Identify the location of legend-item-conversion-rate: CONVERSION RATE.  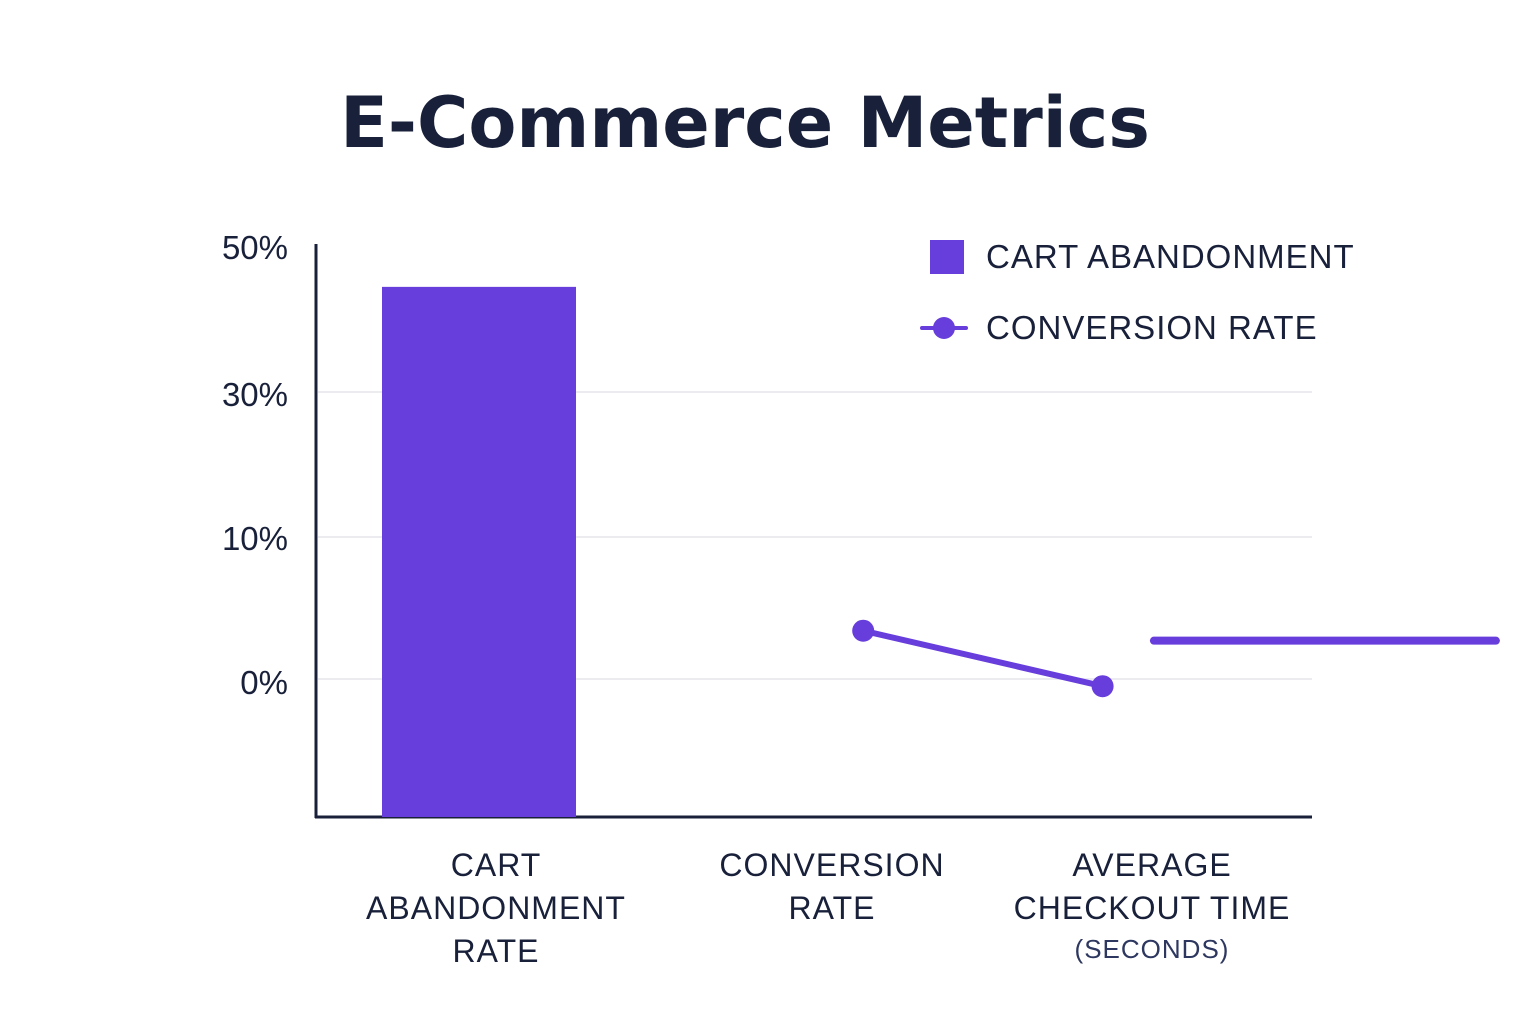
(1119, 328).